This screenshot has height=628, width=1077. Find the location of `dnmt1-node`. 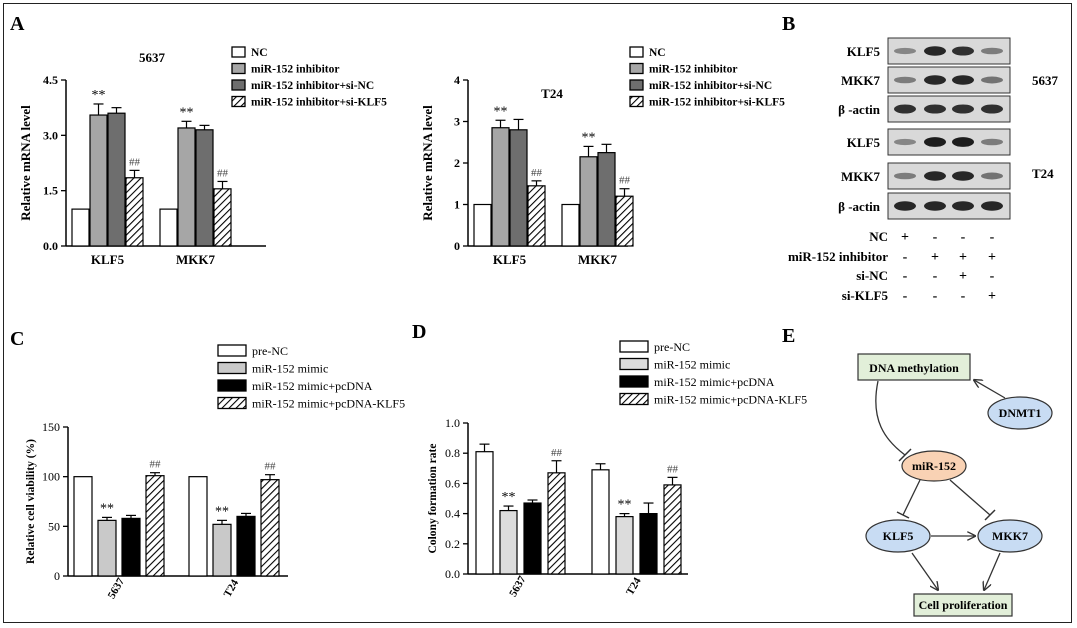

dnmt1-node is located at coordinates (1020, 413).